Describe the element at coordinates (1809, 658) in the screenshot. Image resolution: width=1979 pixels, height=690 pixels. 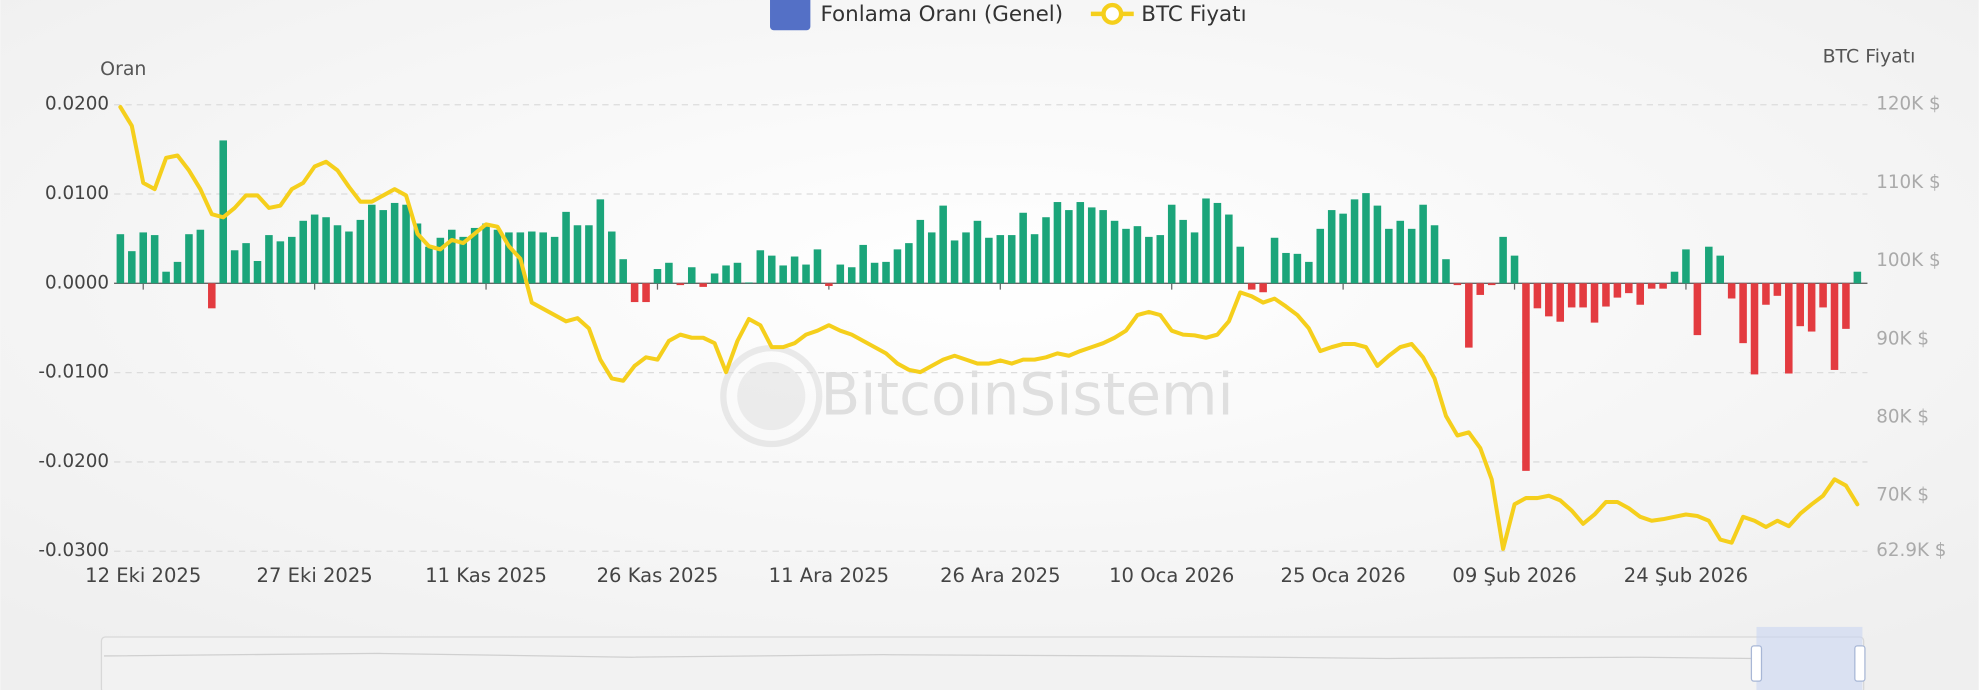
I see `zoom-window` at that location.